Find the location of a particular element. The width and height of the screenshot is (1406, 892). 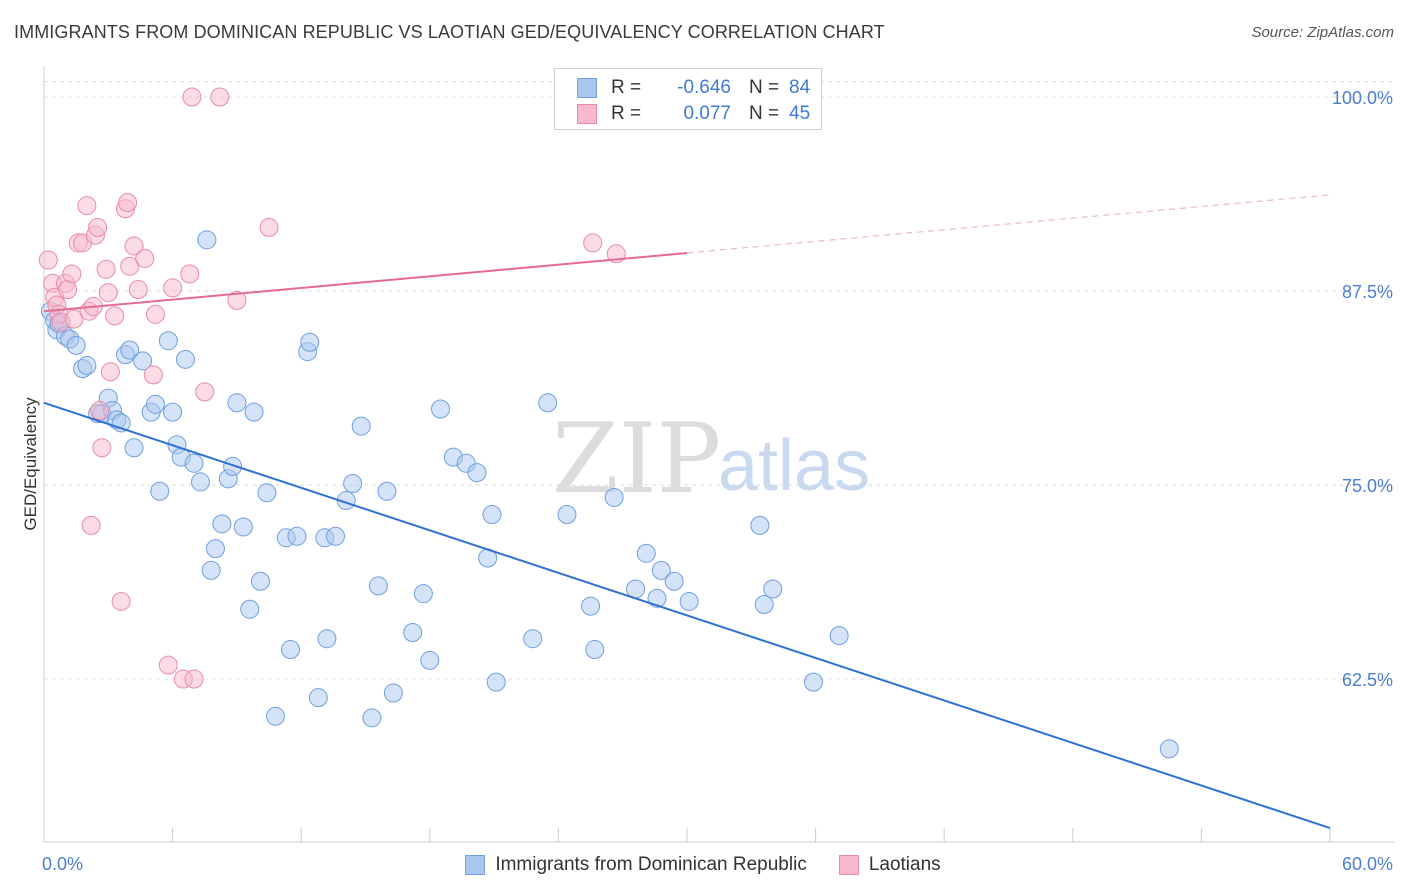

series-label-blue: Immigrants from Dominican Republic is located at coordinates (651, 864).